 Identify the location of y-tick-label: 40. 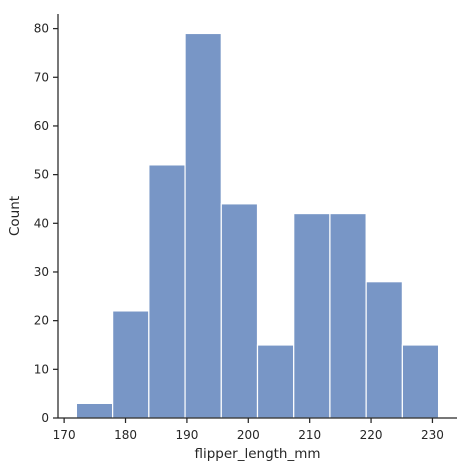
(41, 223).